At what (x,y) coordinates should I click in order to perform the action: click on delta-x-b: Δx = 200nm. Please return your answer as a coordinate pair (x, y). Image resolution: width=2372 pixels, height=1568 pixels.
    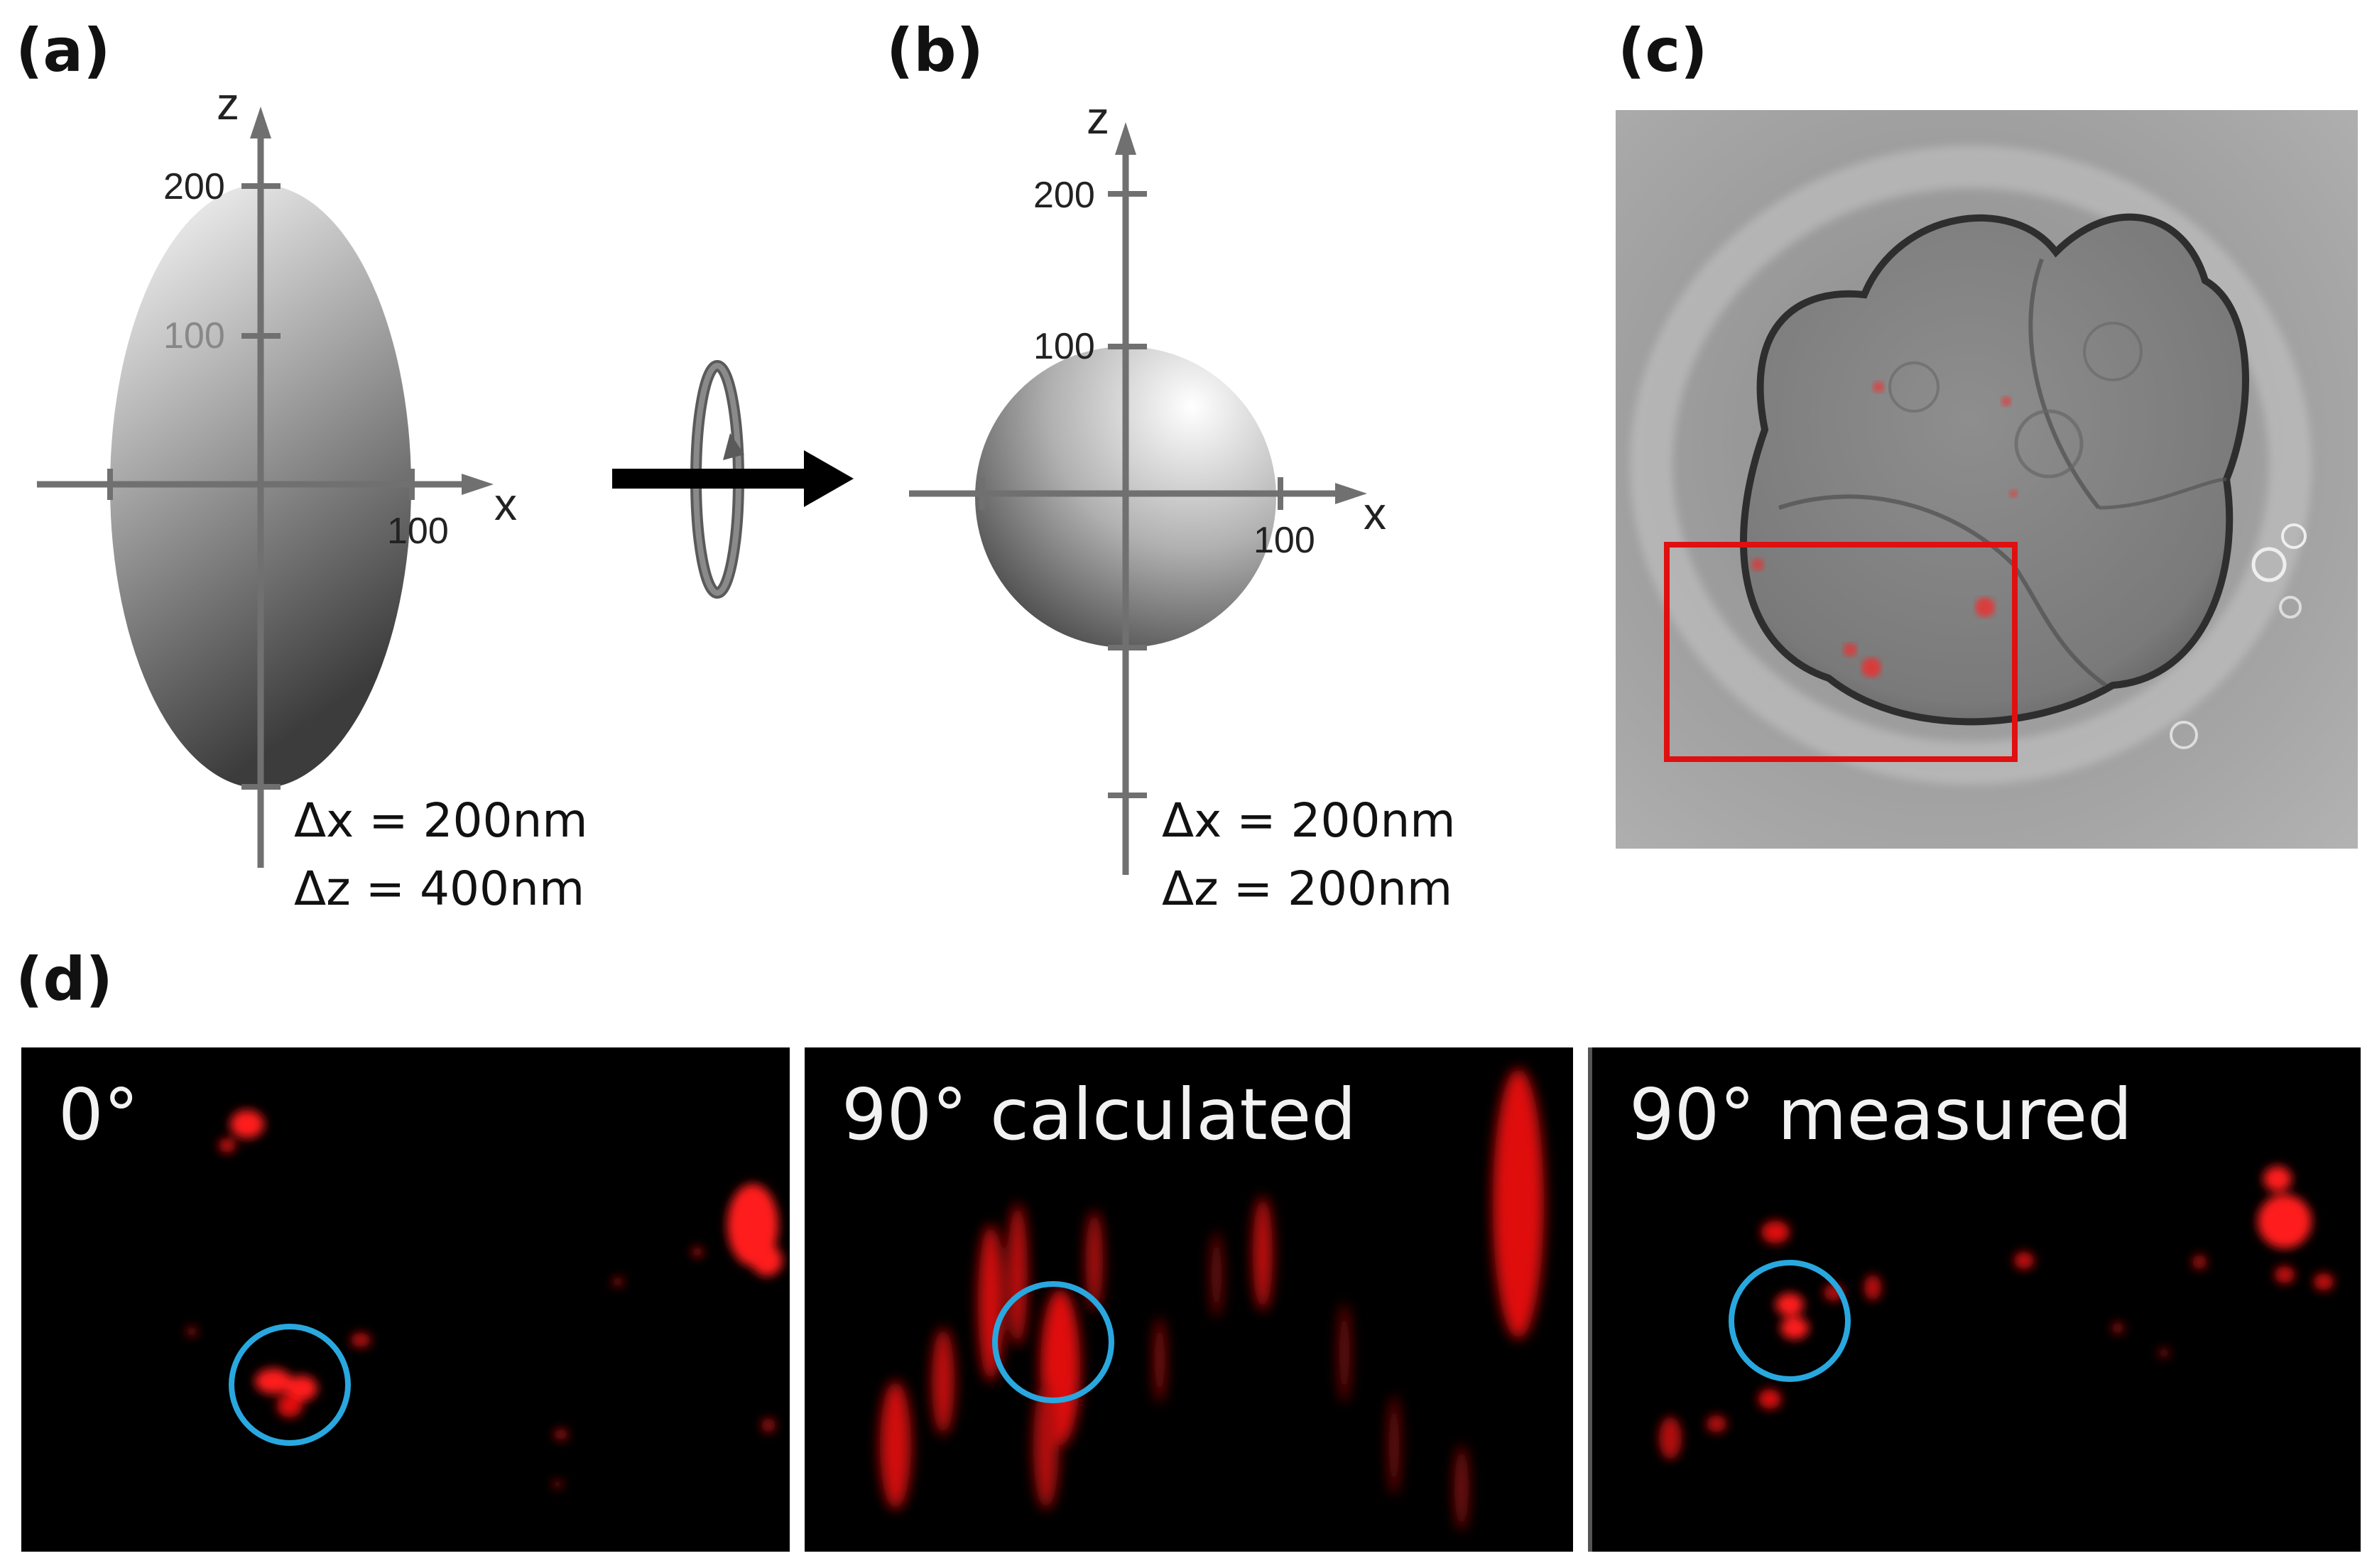
    Looking at the image, I should click on (1309, 821).